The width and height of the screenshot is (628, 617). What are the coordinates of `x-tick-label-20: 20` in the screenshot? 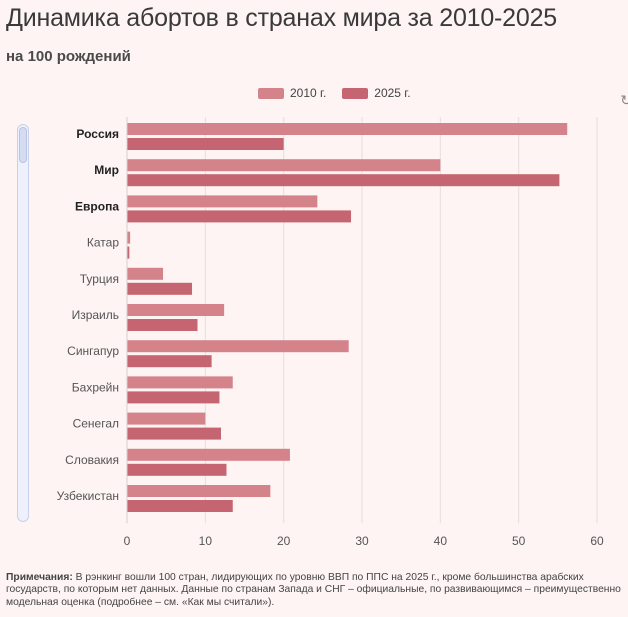 It's located at (284, 541).